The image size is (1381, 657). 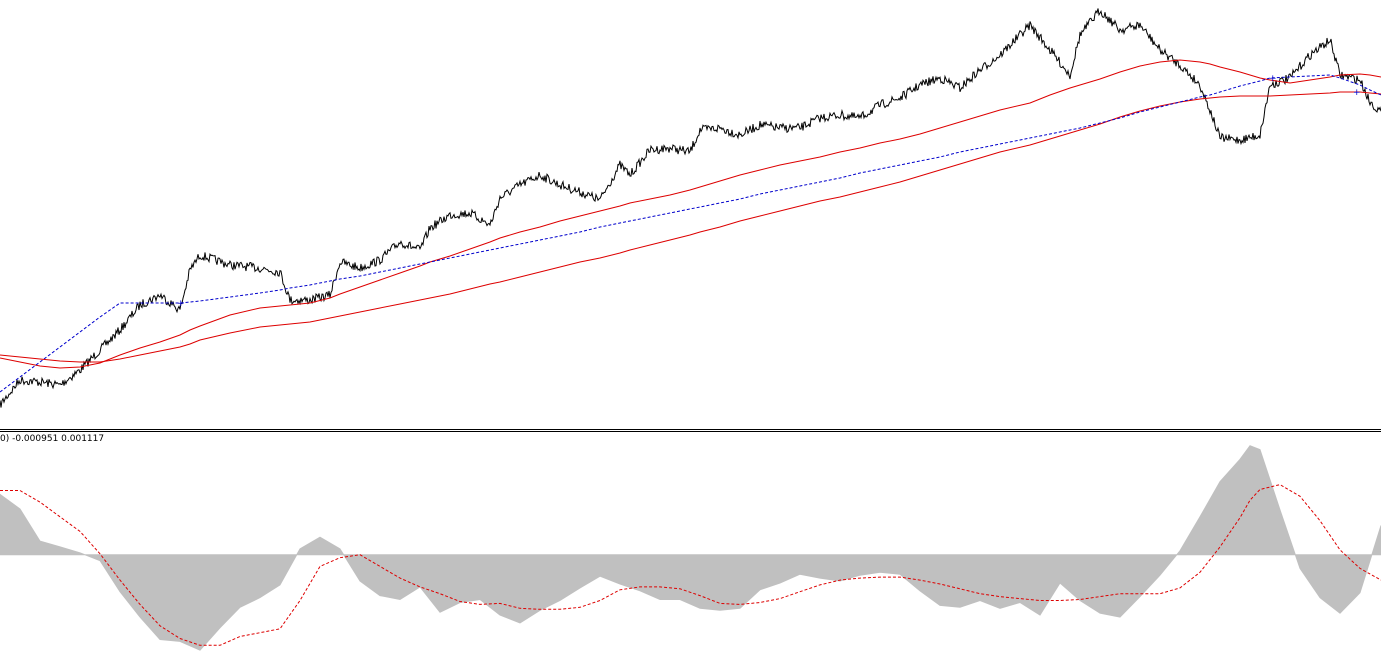 What do you see at coordinates (1273, 79) in the screenshot?
I see `trend-marker-2: +` at bounding box center [1273, 79].